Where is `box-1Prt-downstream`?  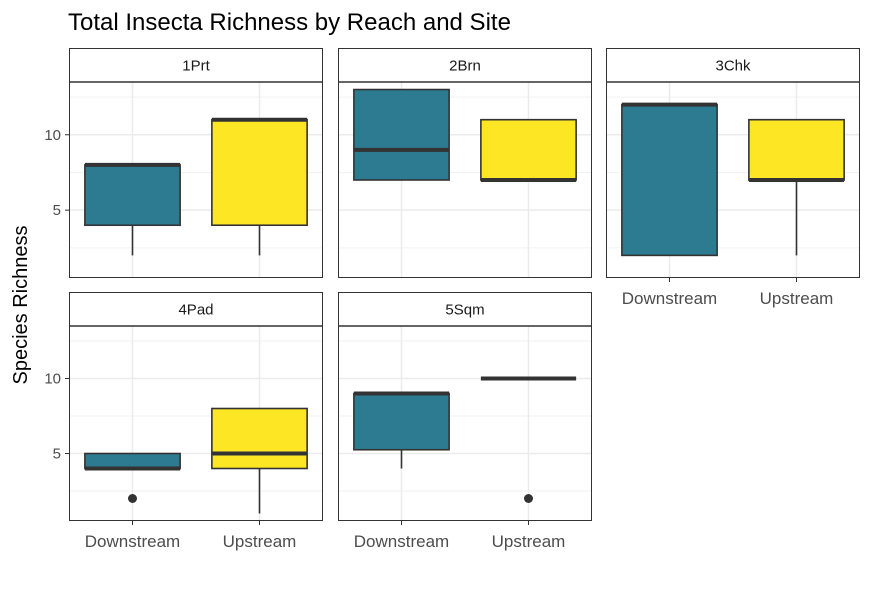
box-1Prt-downstream is located at coordinates (132, 209).